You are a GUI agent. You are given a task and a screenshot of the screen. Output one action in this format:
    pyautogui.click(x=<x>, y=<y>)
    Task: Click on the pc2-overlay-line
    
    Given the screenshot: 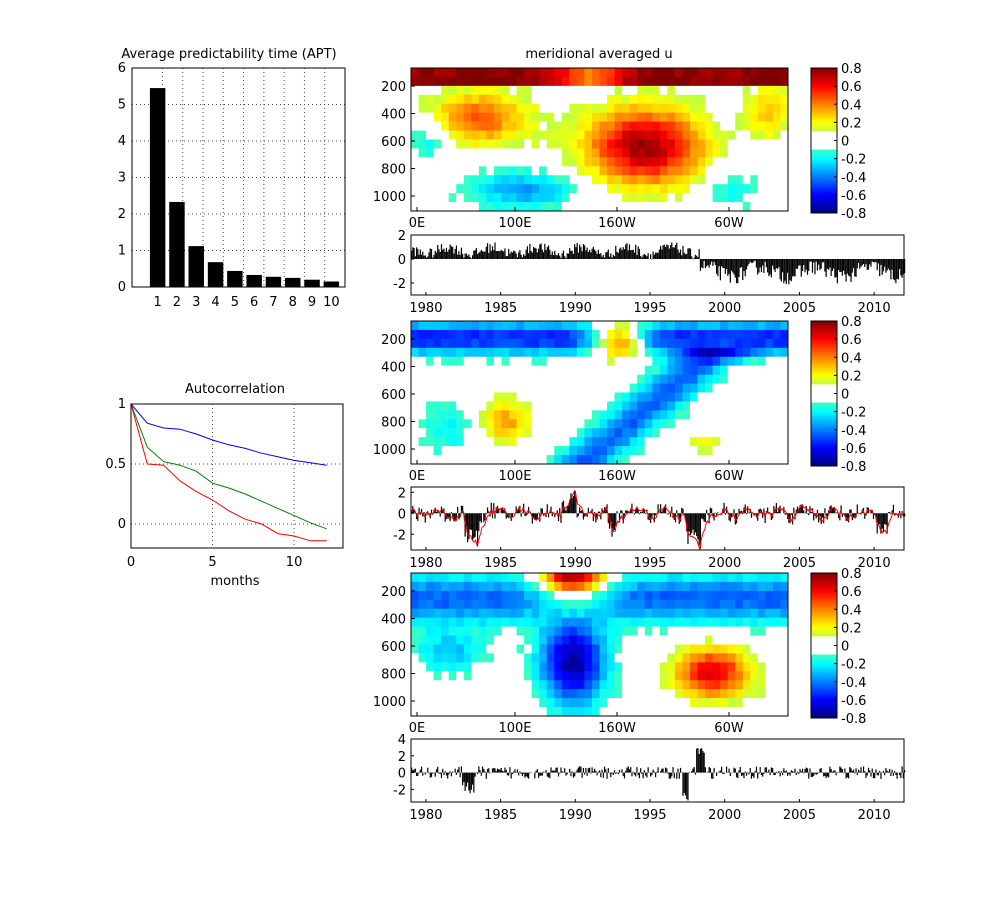 What is the action you would take?
    pyautogui.click(x=657, y=520)
    